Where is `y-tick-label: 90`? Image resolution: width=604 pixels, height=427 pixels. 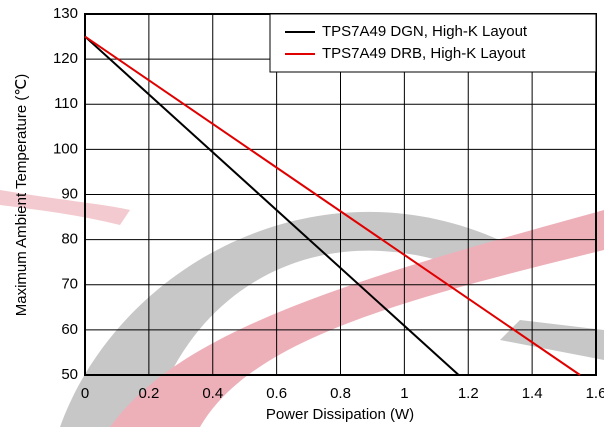 y-tick-label: 90 is located at coordinates (69, 193).